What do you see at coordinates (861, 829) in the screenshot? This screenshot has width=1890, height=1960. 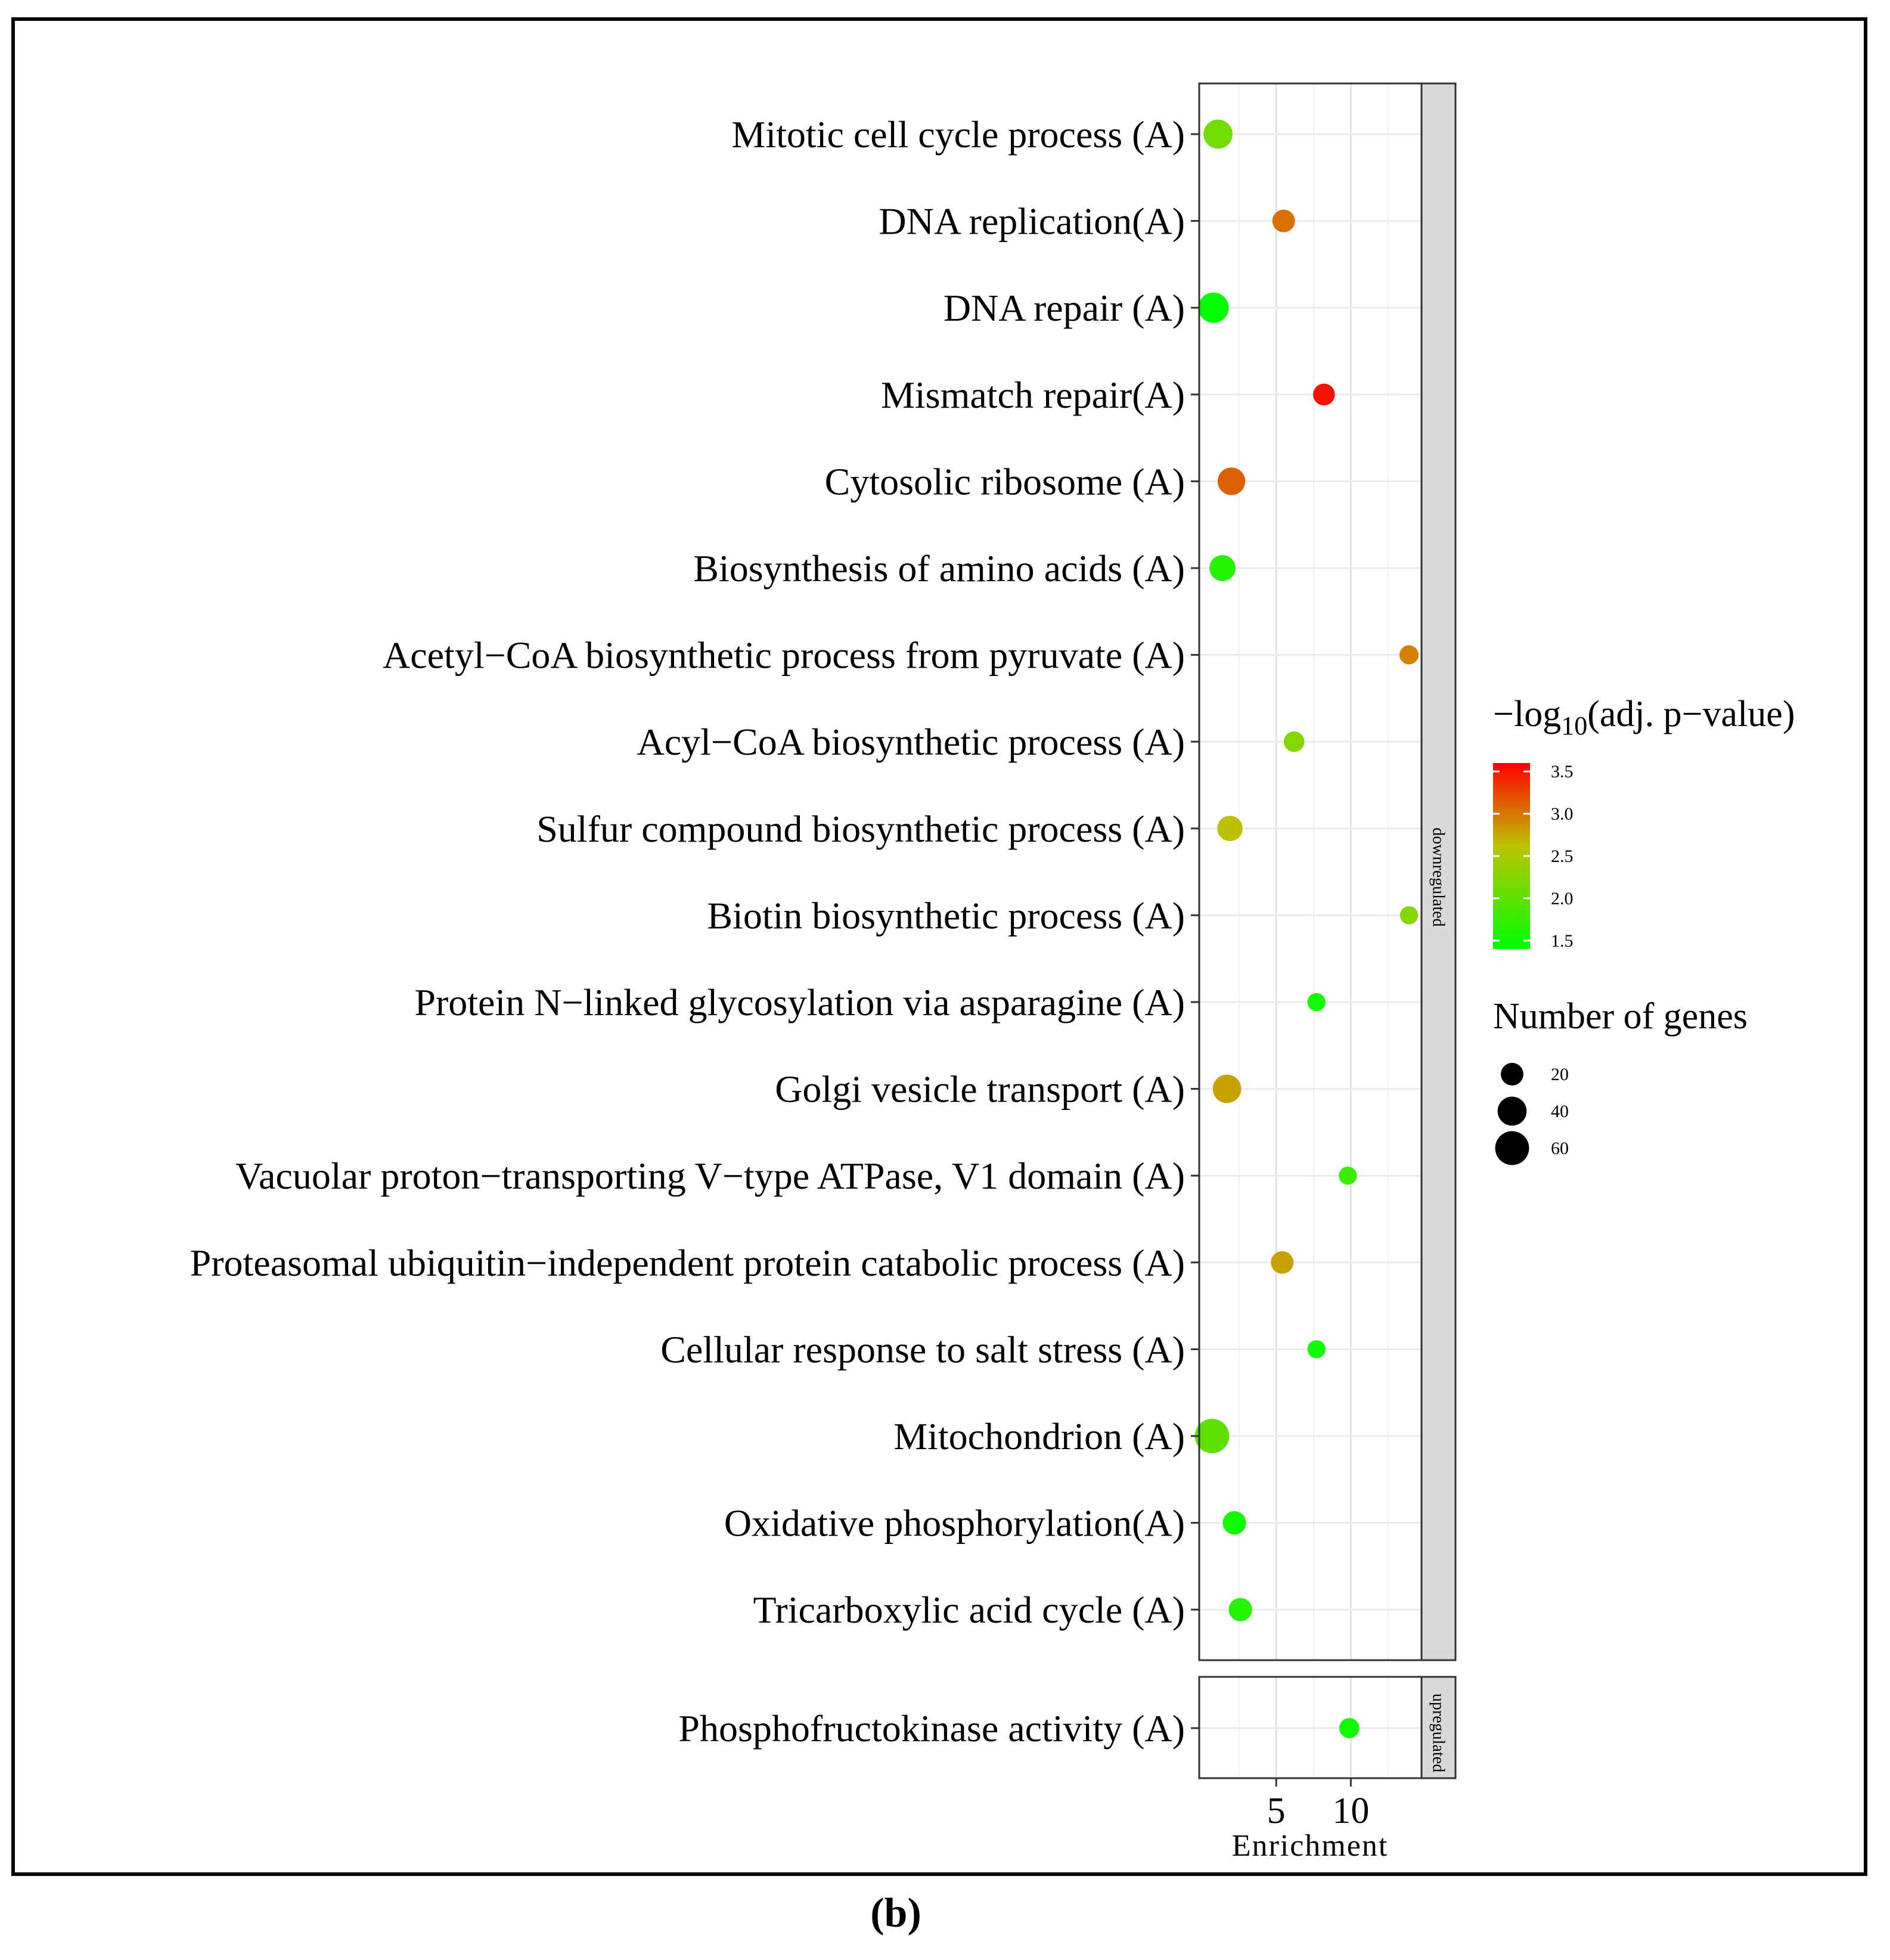 I see `category-label: Sulfur compound biosynthetic process (A)` at bounding box center [861, 829].